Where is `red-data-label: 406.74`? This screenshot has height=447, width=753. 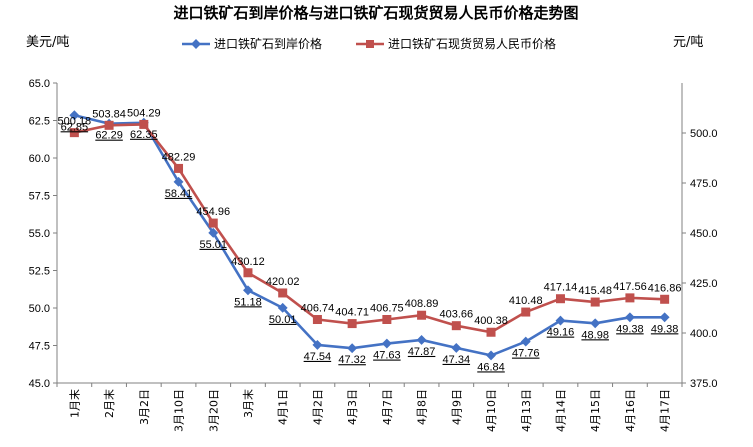
red-data-label: 406.74 is located at coordinates (318, 309).